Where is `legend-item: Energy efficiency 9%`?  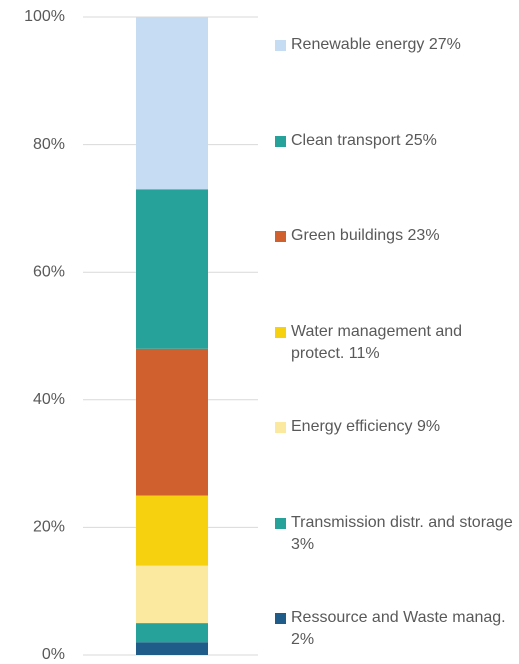 legend-item: Energy efficiency 9% is located at coordinates (397, 427).